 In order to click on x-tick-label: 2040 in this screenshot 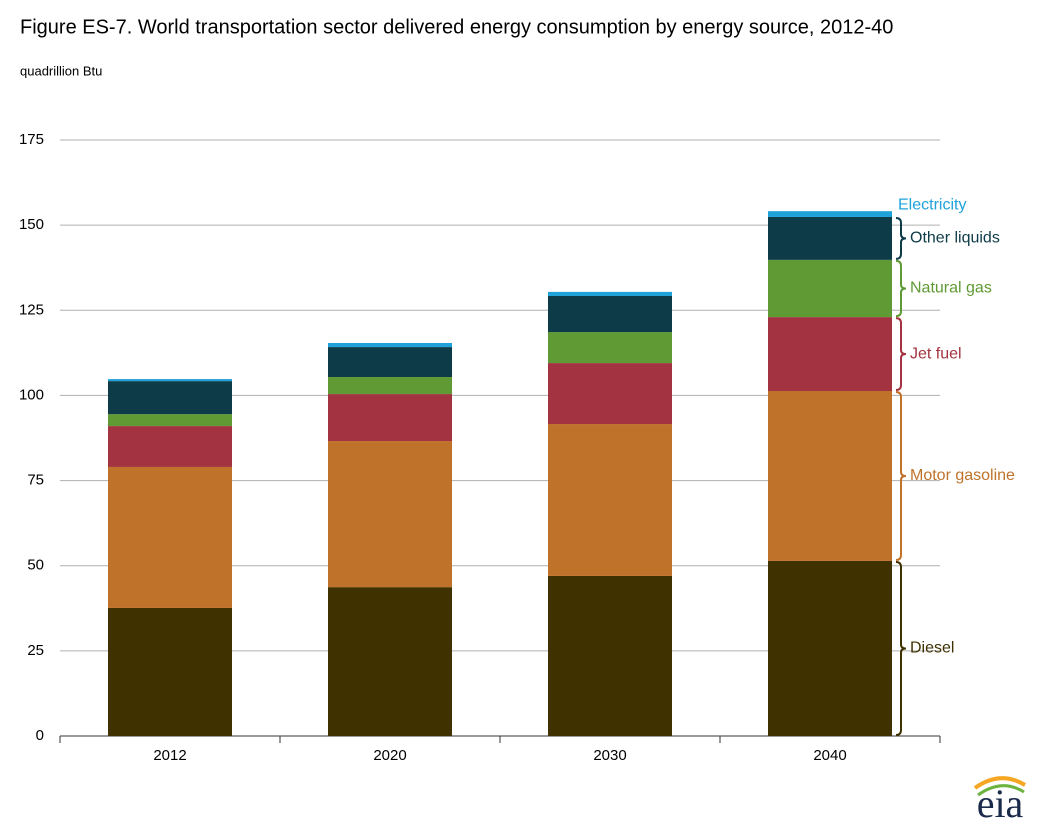, I will do `click(829, 755)`.